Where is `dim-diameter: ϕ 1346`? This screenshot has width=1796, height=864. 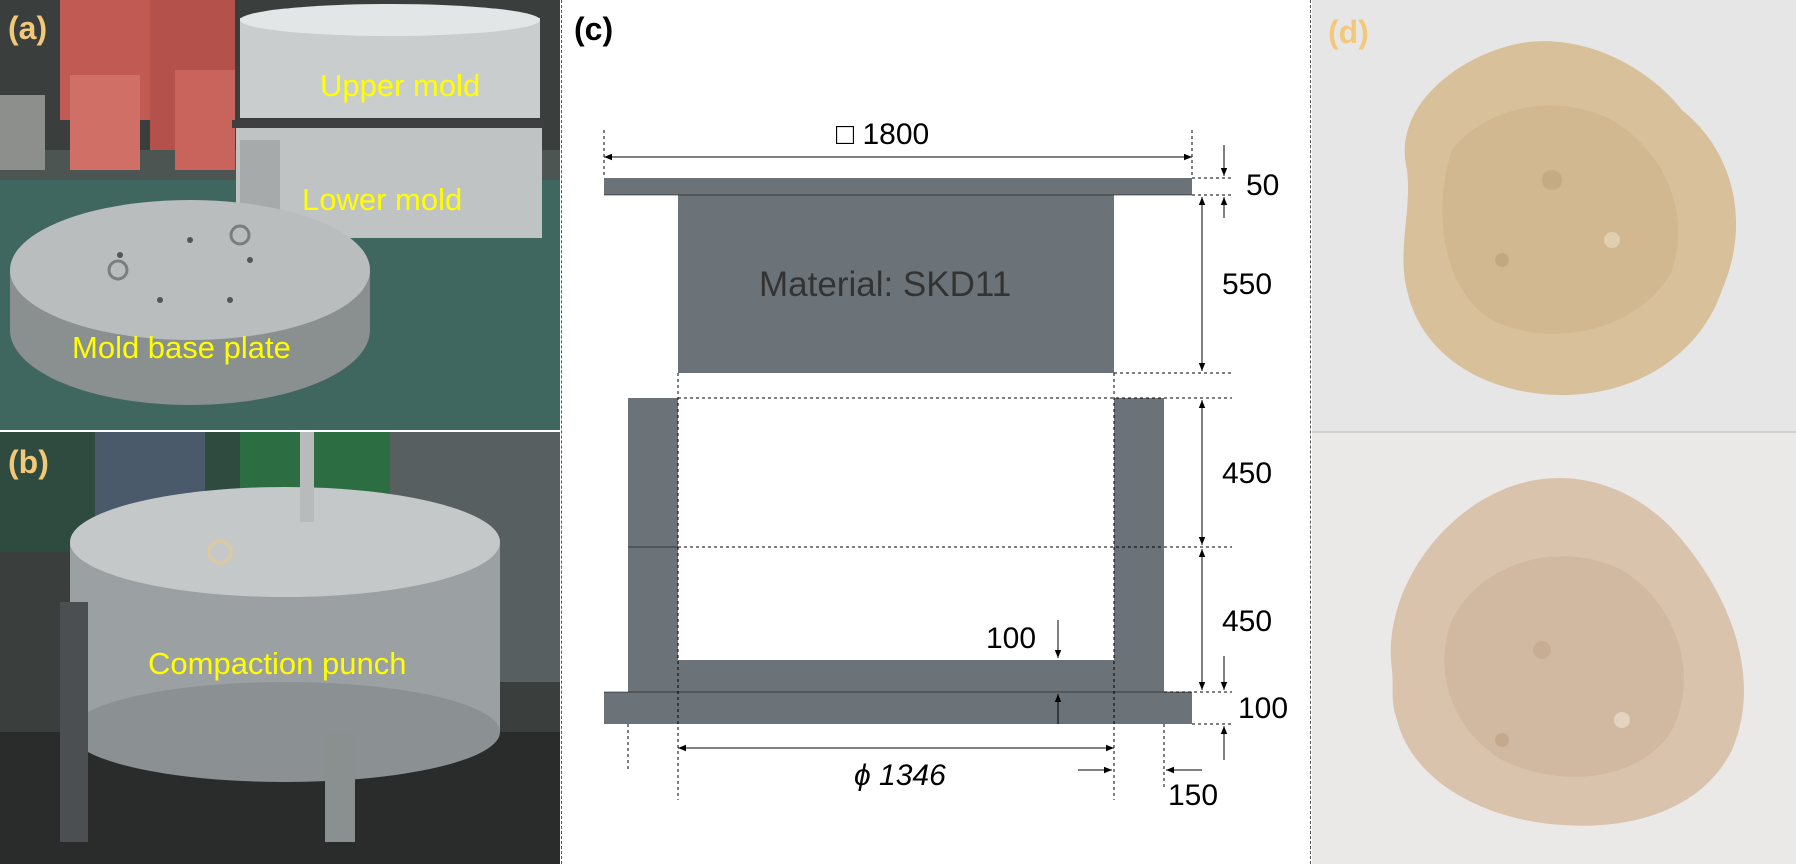 dim-diameter: ϕ 1346 is located at coordinates (900, 775).